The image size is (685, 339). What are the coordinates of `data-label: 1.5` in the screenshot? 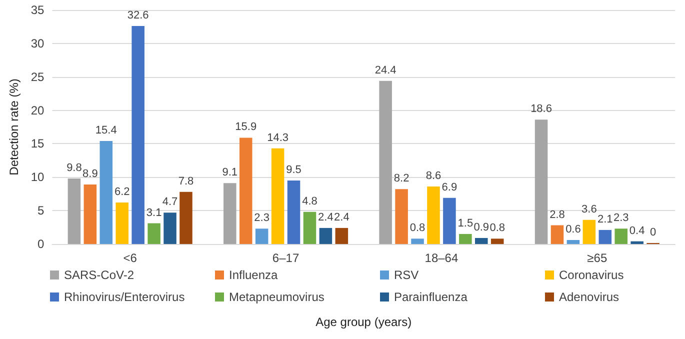 It's located at (466, 223).